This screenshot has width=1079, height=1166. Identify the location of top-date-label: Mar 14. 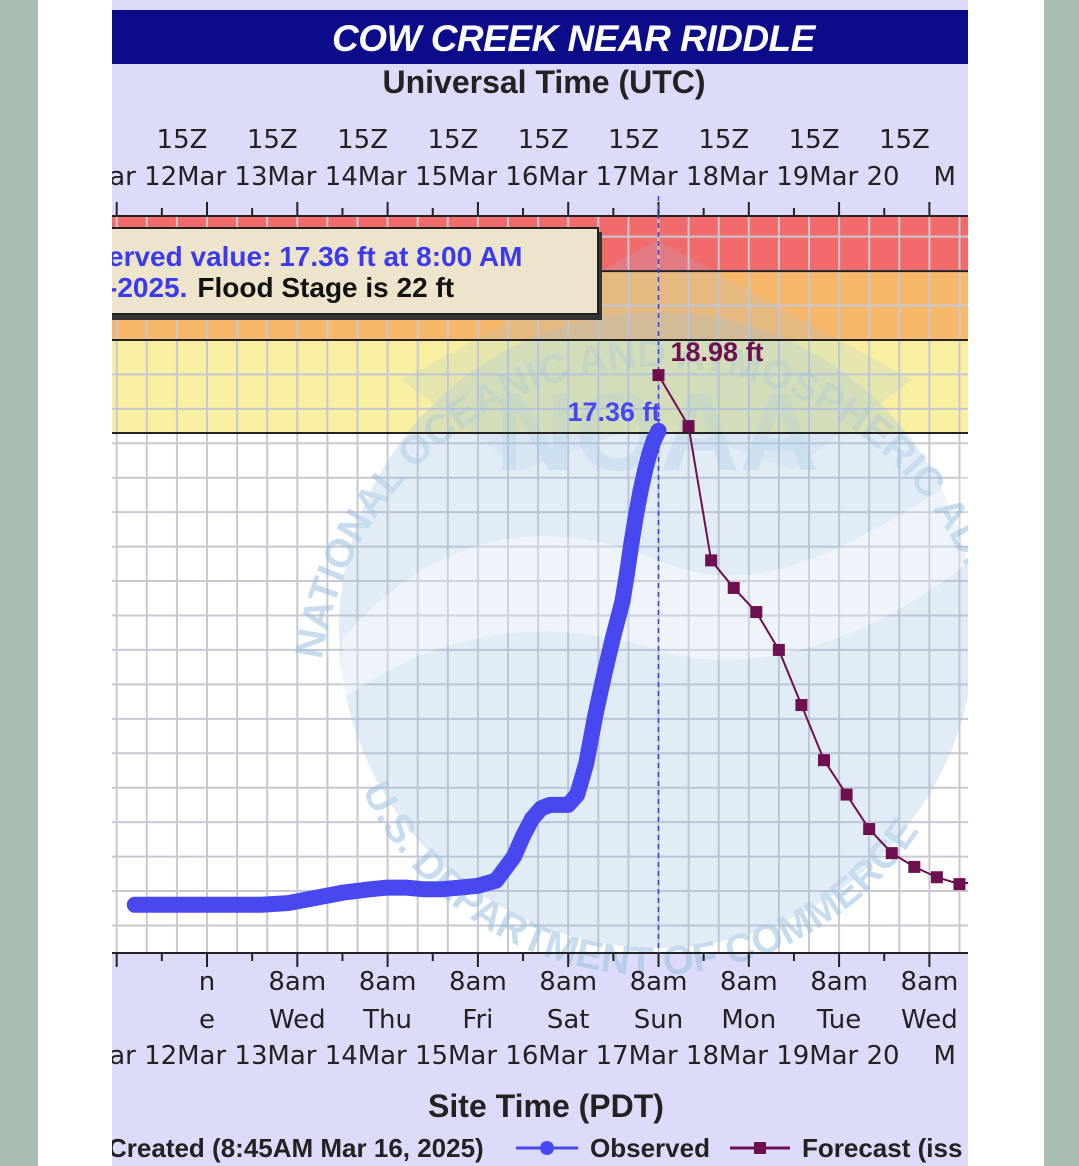
(312, 177).